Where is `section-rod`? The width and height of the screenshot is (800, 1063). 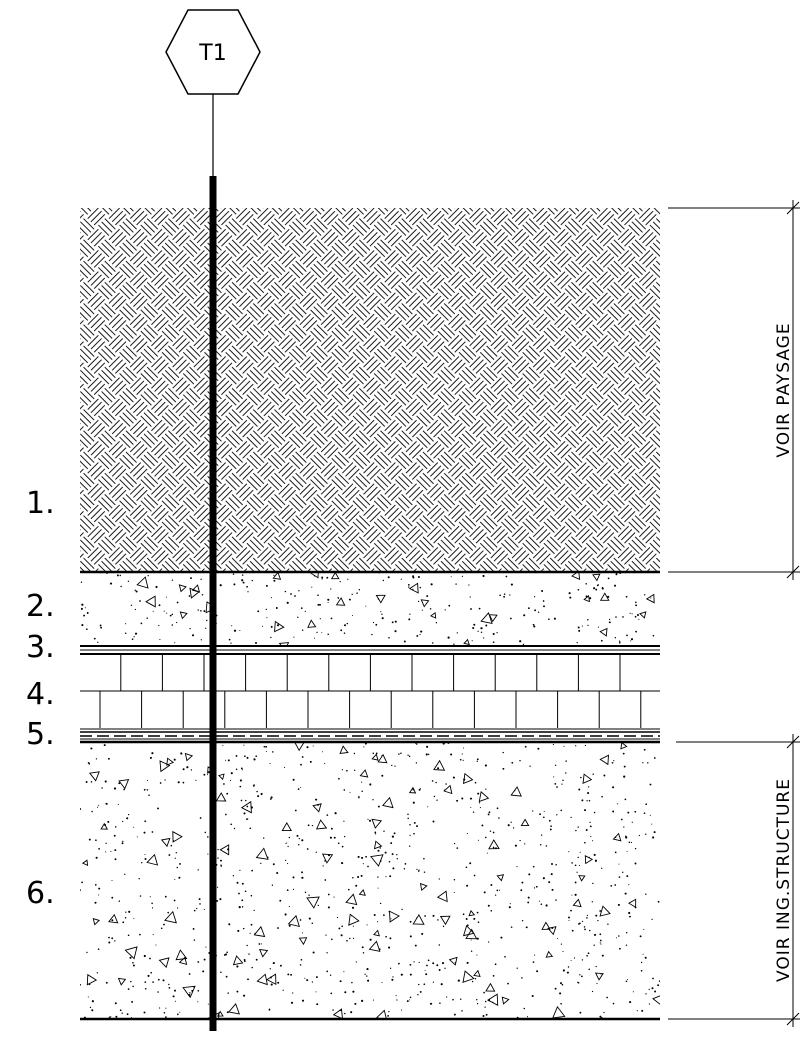 section-rod is located at coordinates (213, 603).